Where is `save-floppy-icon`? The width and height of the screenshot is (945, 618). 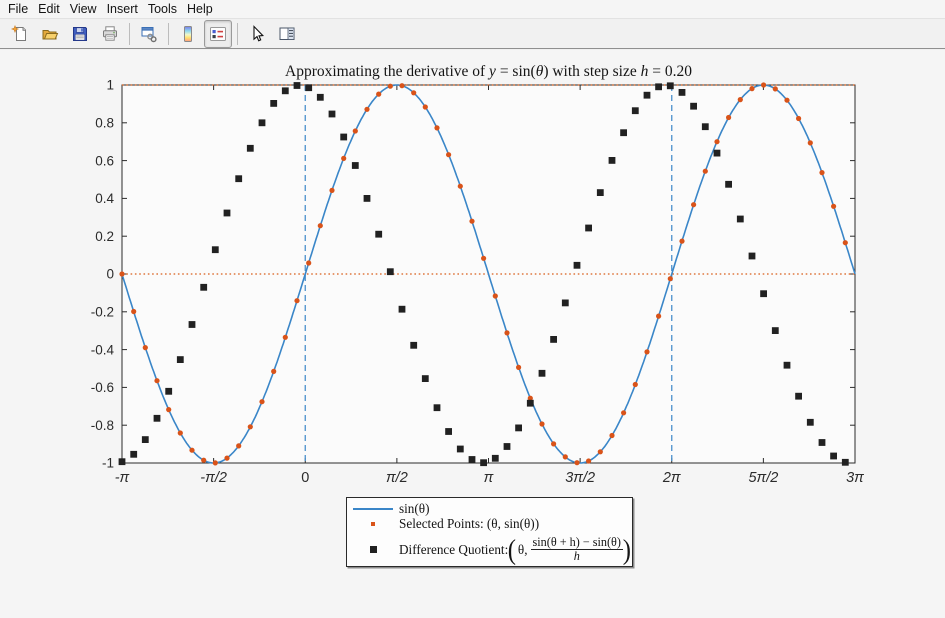 save-floppy-icon is located at coordinates (80, 34).